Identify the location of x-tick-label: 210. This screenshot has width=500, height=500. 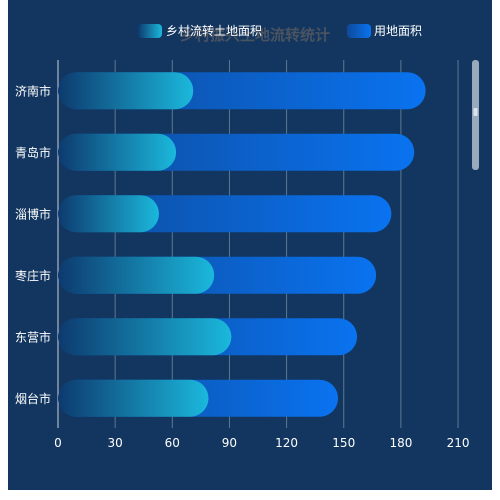
(458, 443).